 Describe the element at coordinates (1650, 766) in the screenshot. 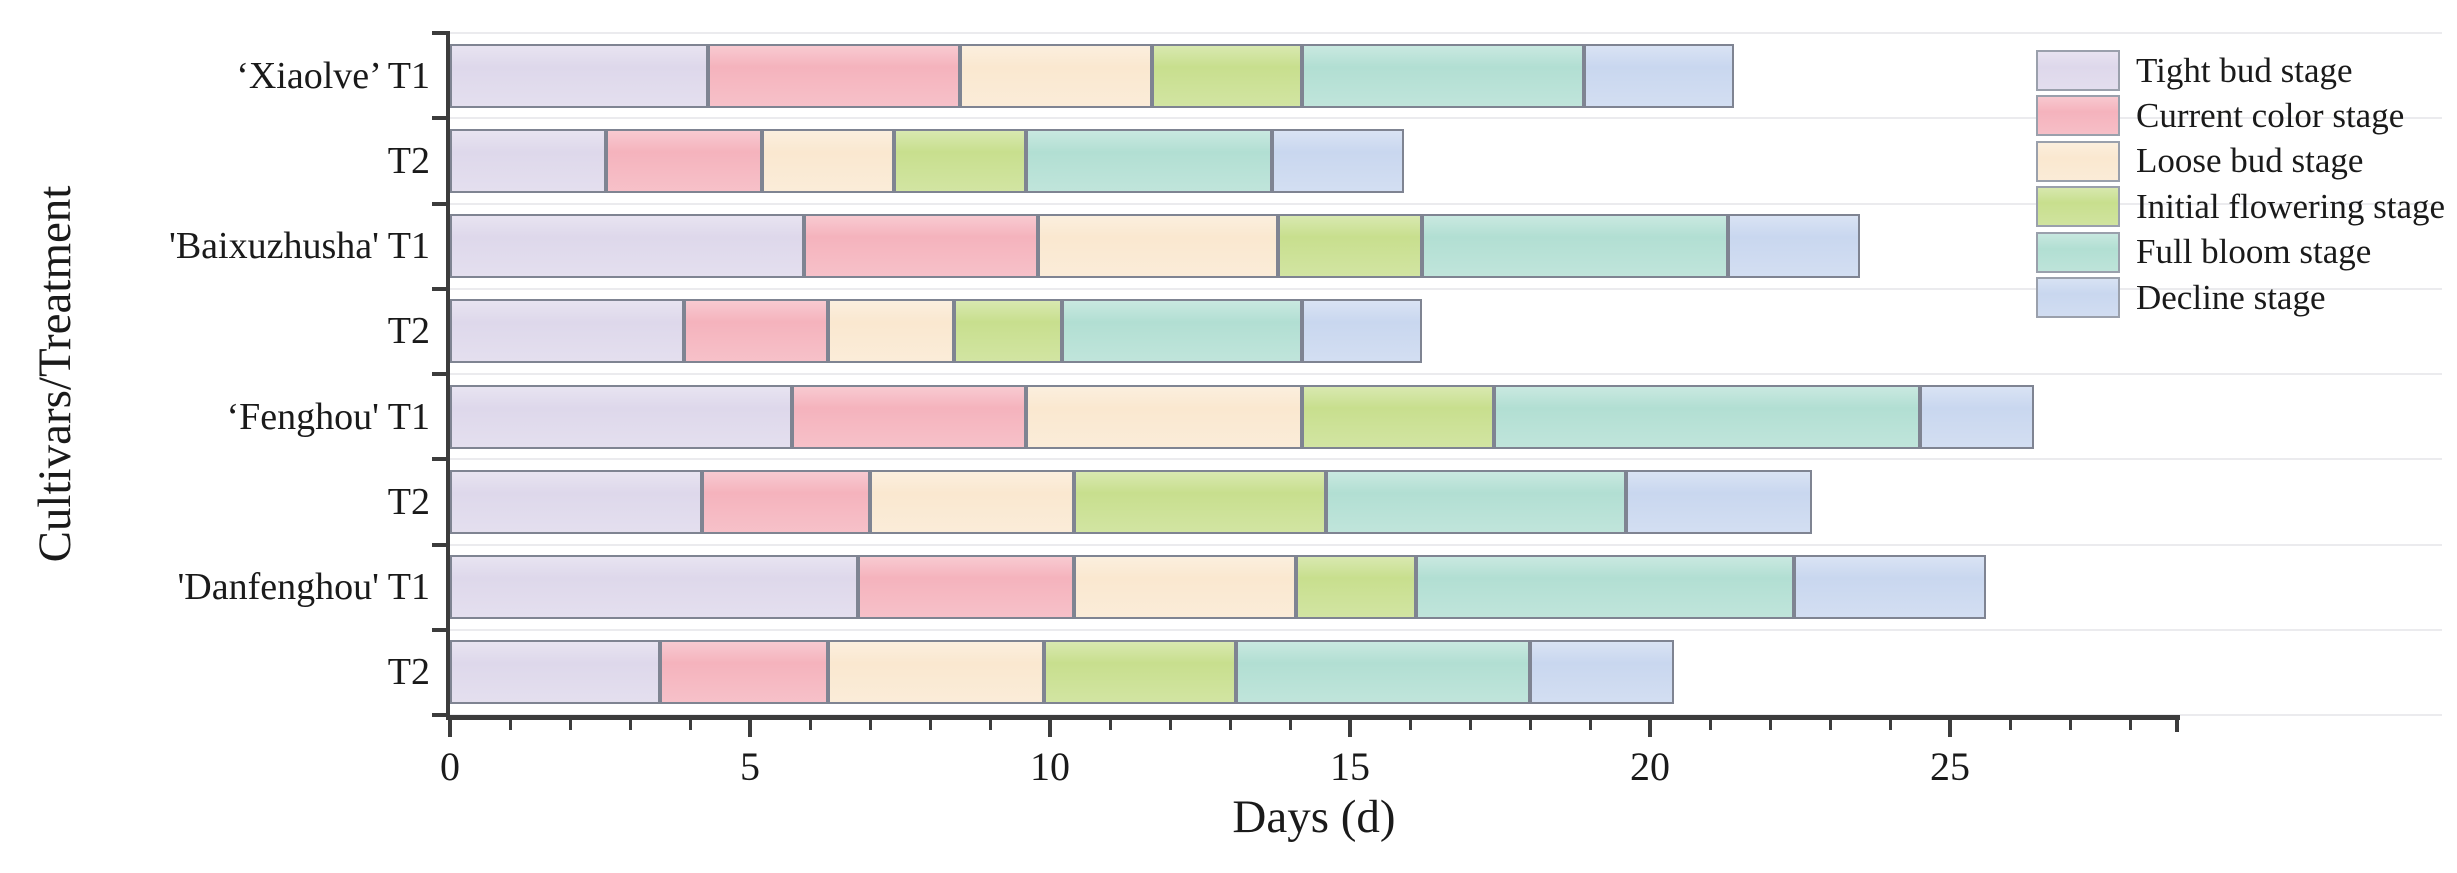

I see `x-tick-label: 20` at that location.